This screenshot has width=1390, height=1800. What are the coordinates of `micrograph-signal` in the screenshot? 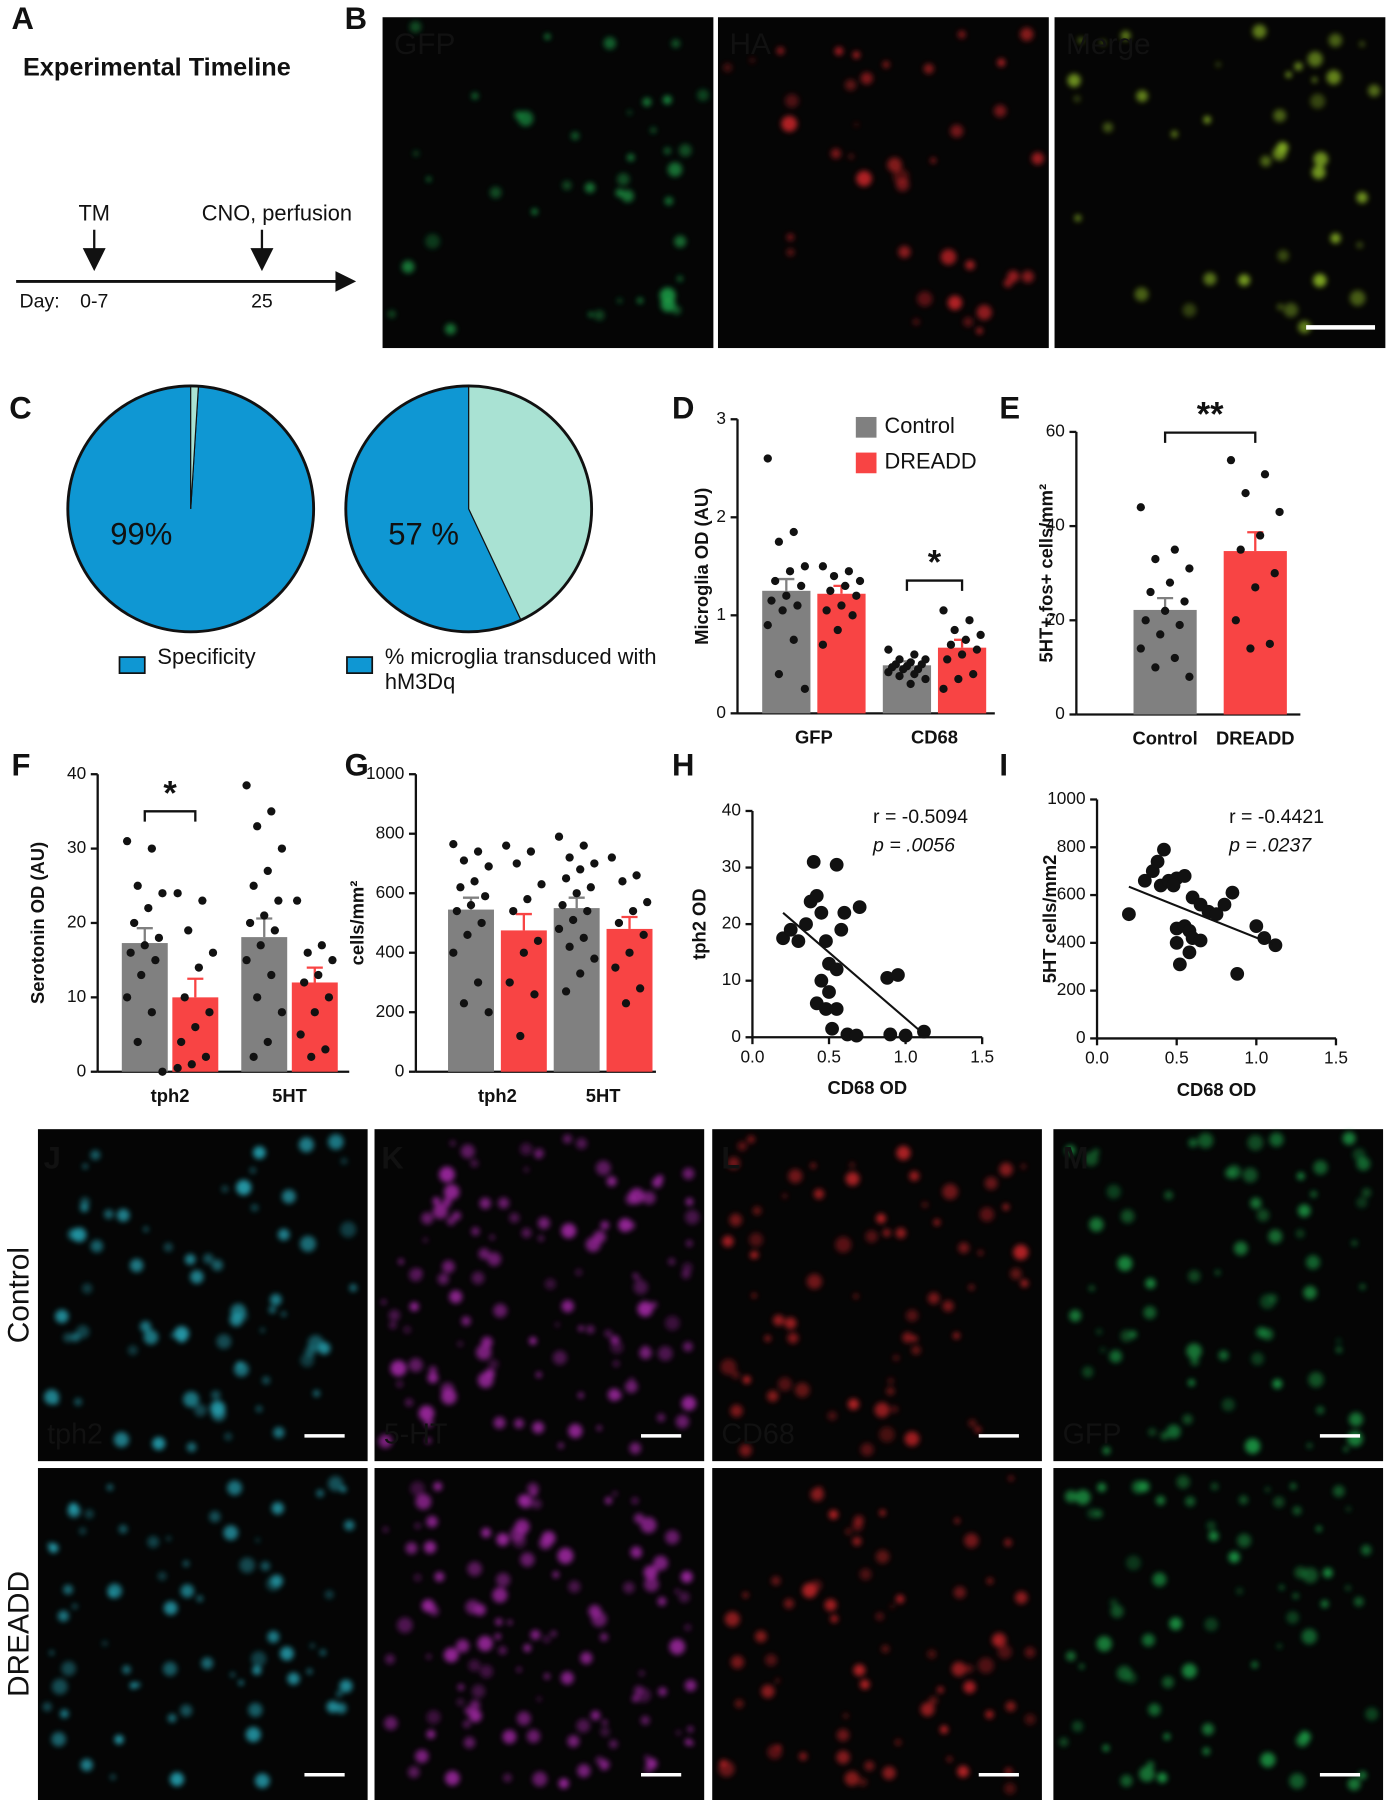 It's located at (539, 1635).